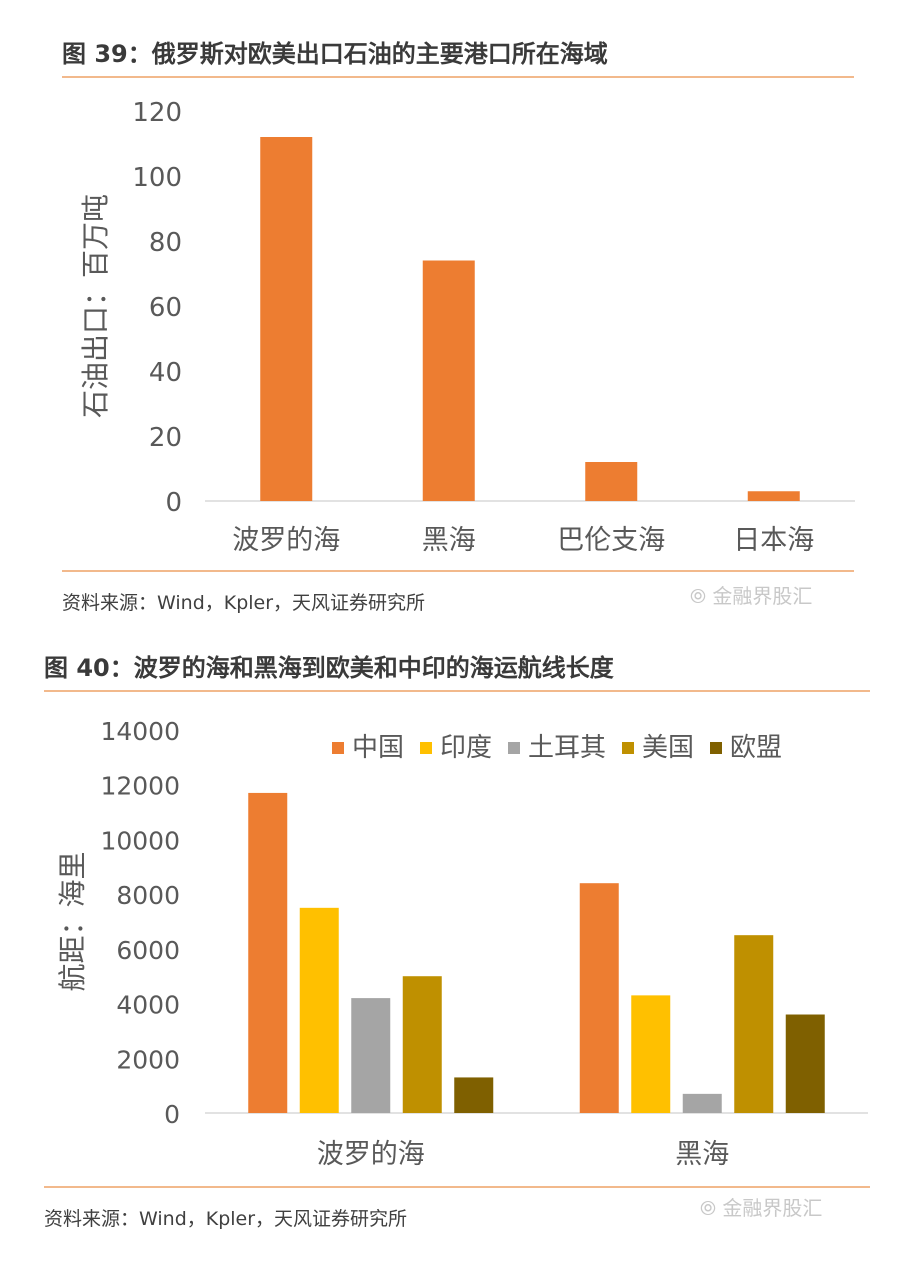 This screenshot has height=1263, width=900. I want to click on y-tick-label: 60, so click(165, 308).